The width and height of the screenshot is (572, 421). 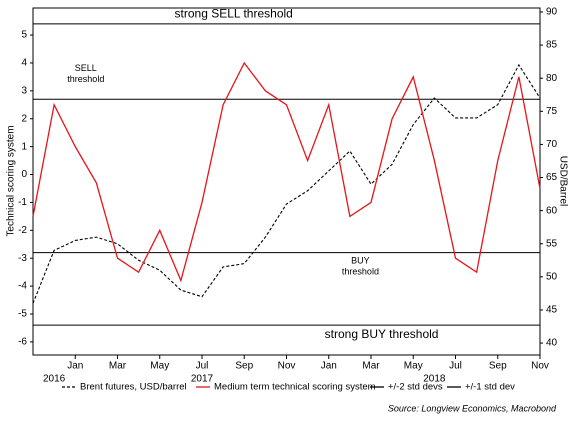 I want to click on annotation: strong BUY threshold, so click(x=382, y=334).